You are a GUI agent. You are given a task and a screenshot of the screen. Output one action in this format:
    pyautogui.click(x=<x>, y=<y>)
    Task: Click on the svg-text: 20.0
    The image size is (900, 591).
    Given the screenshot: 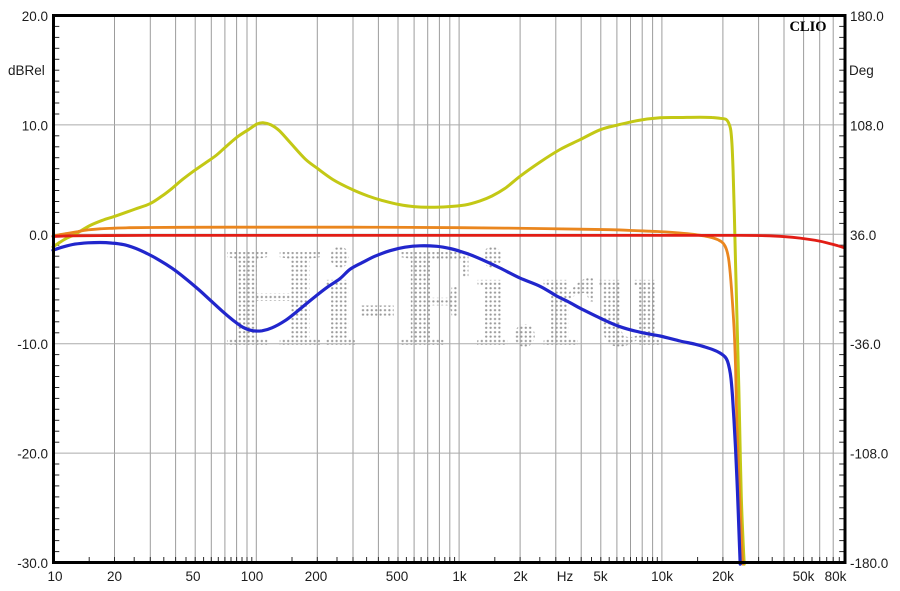 What is the action you would take?
    pyautogui.click(x=35, y=16)
    